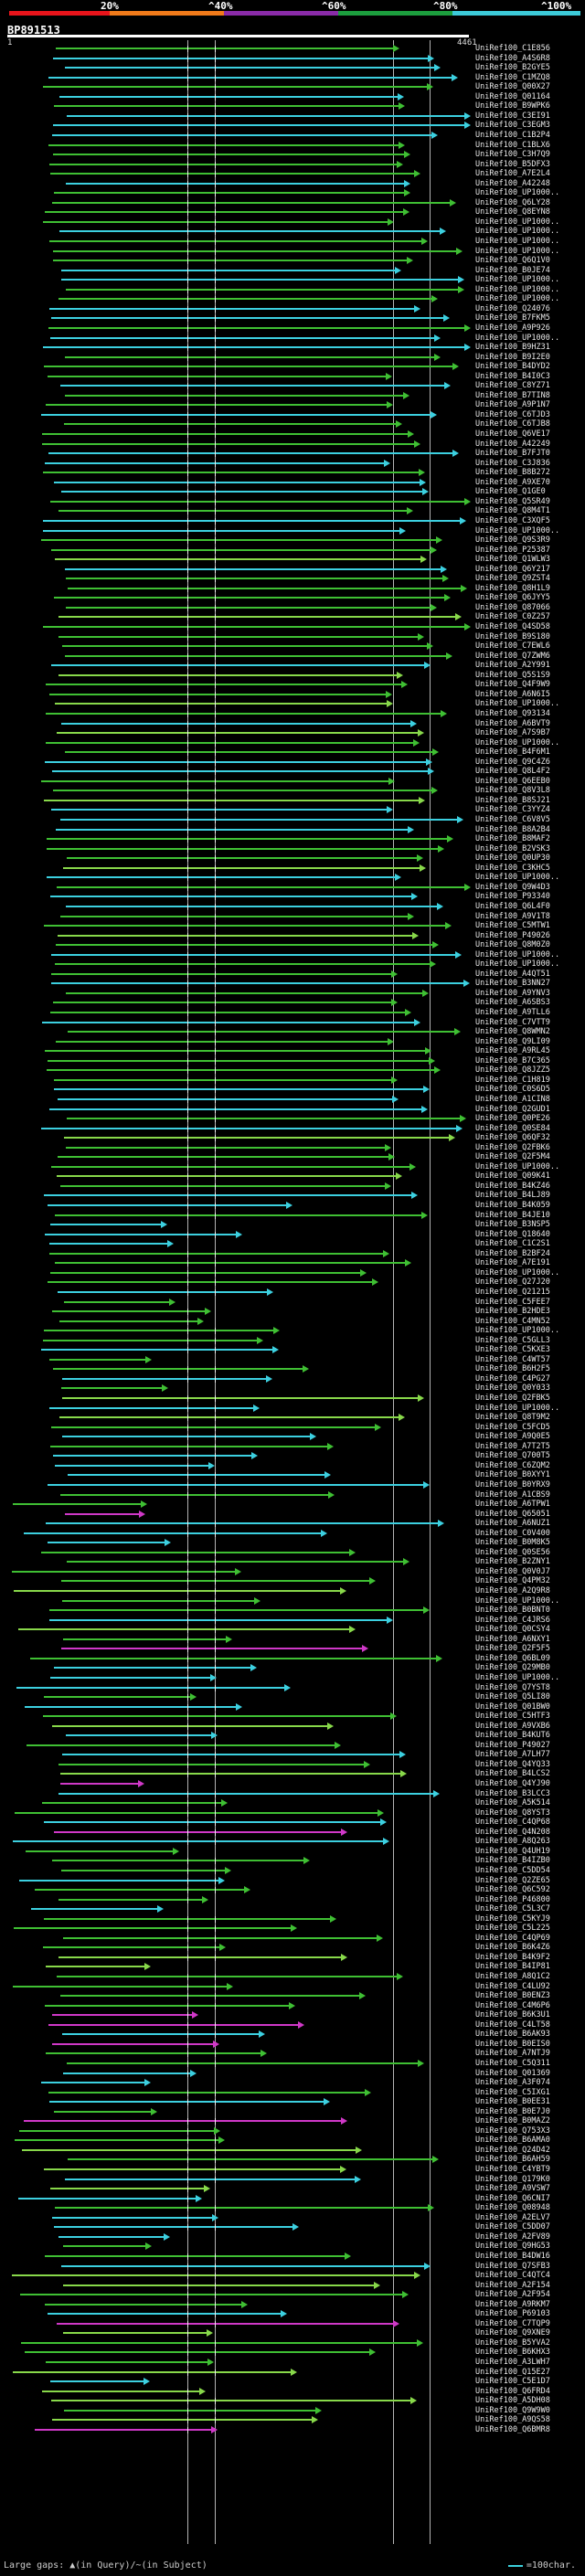 This screenshot has height=2576, width=585. What do you see at coordinates (293, 839) in the screenshot?
I see `hit-row: UniRef100_B8MAF2` at bounding box center [293, 839].